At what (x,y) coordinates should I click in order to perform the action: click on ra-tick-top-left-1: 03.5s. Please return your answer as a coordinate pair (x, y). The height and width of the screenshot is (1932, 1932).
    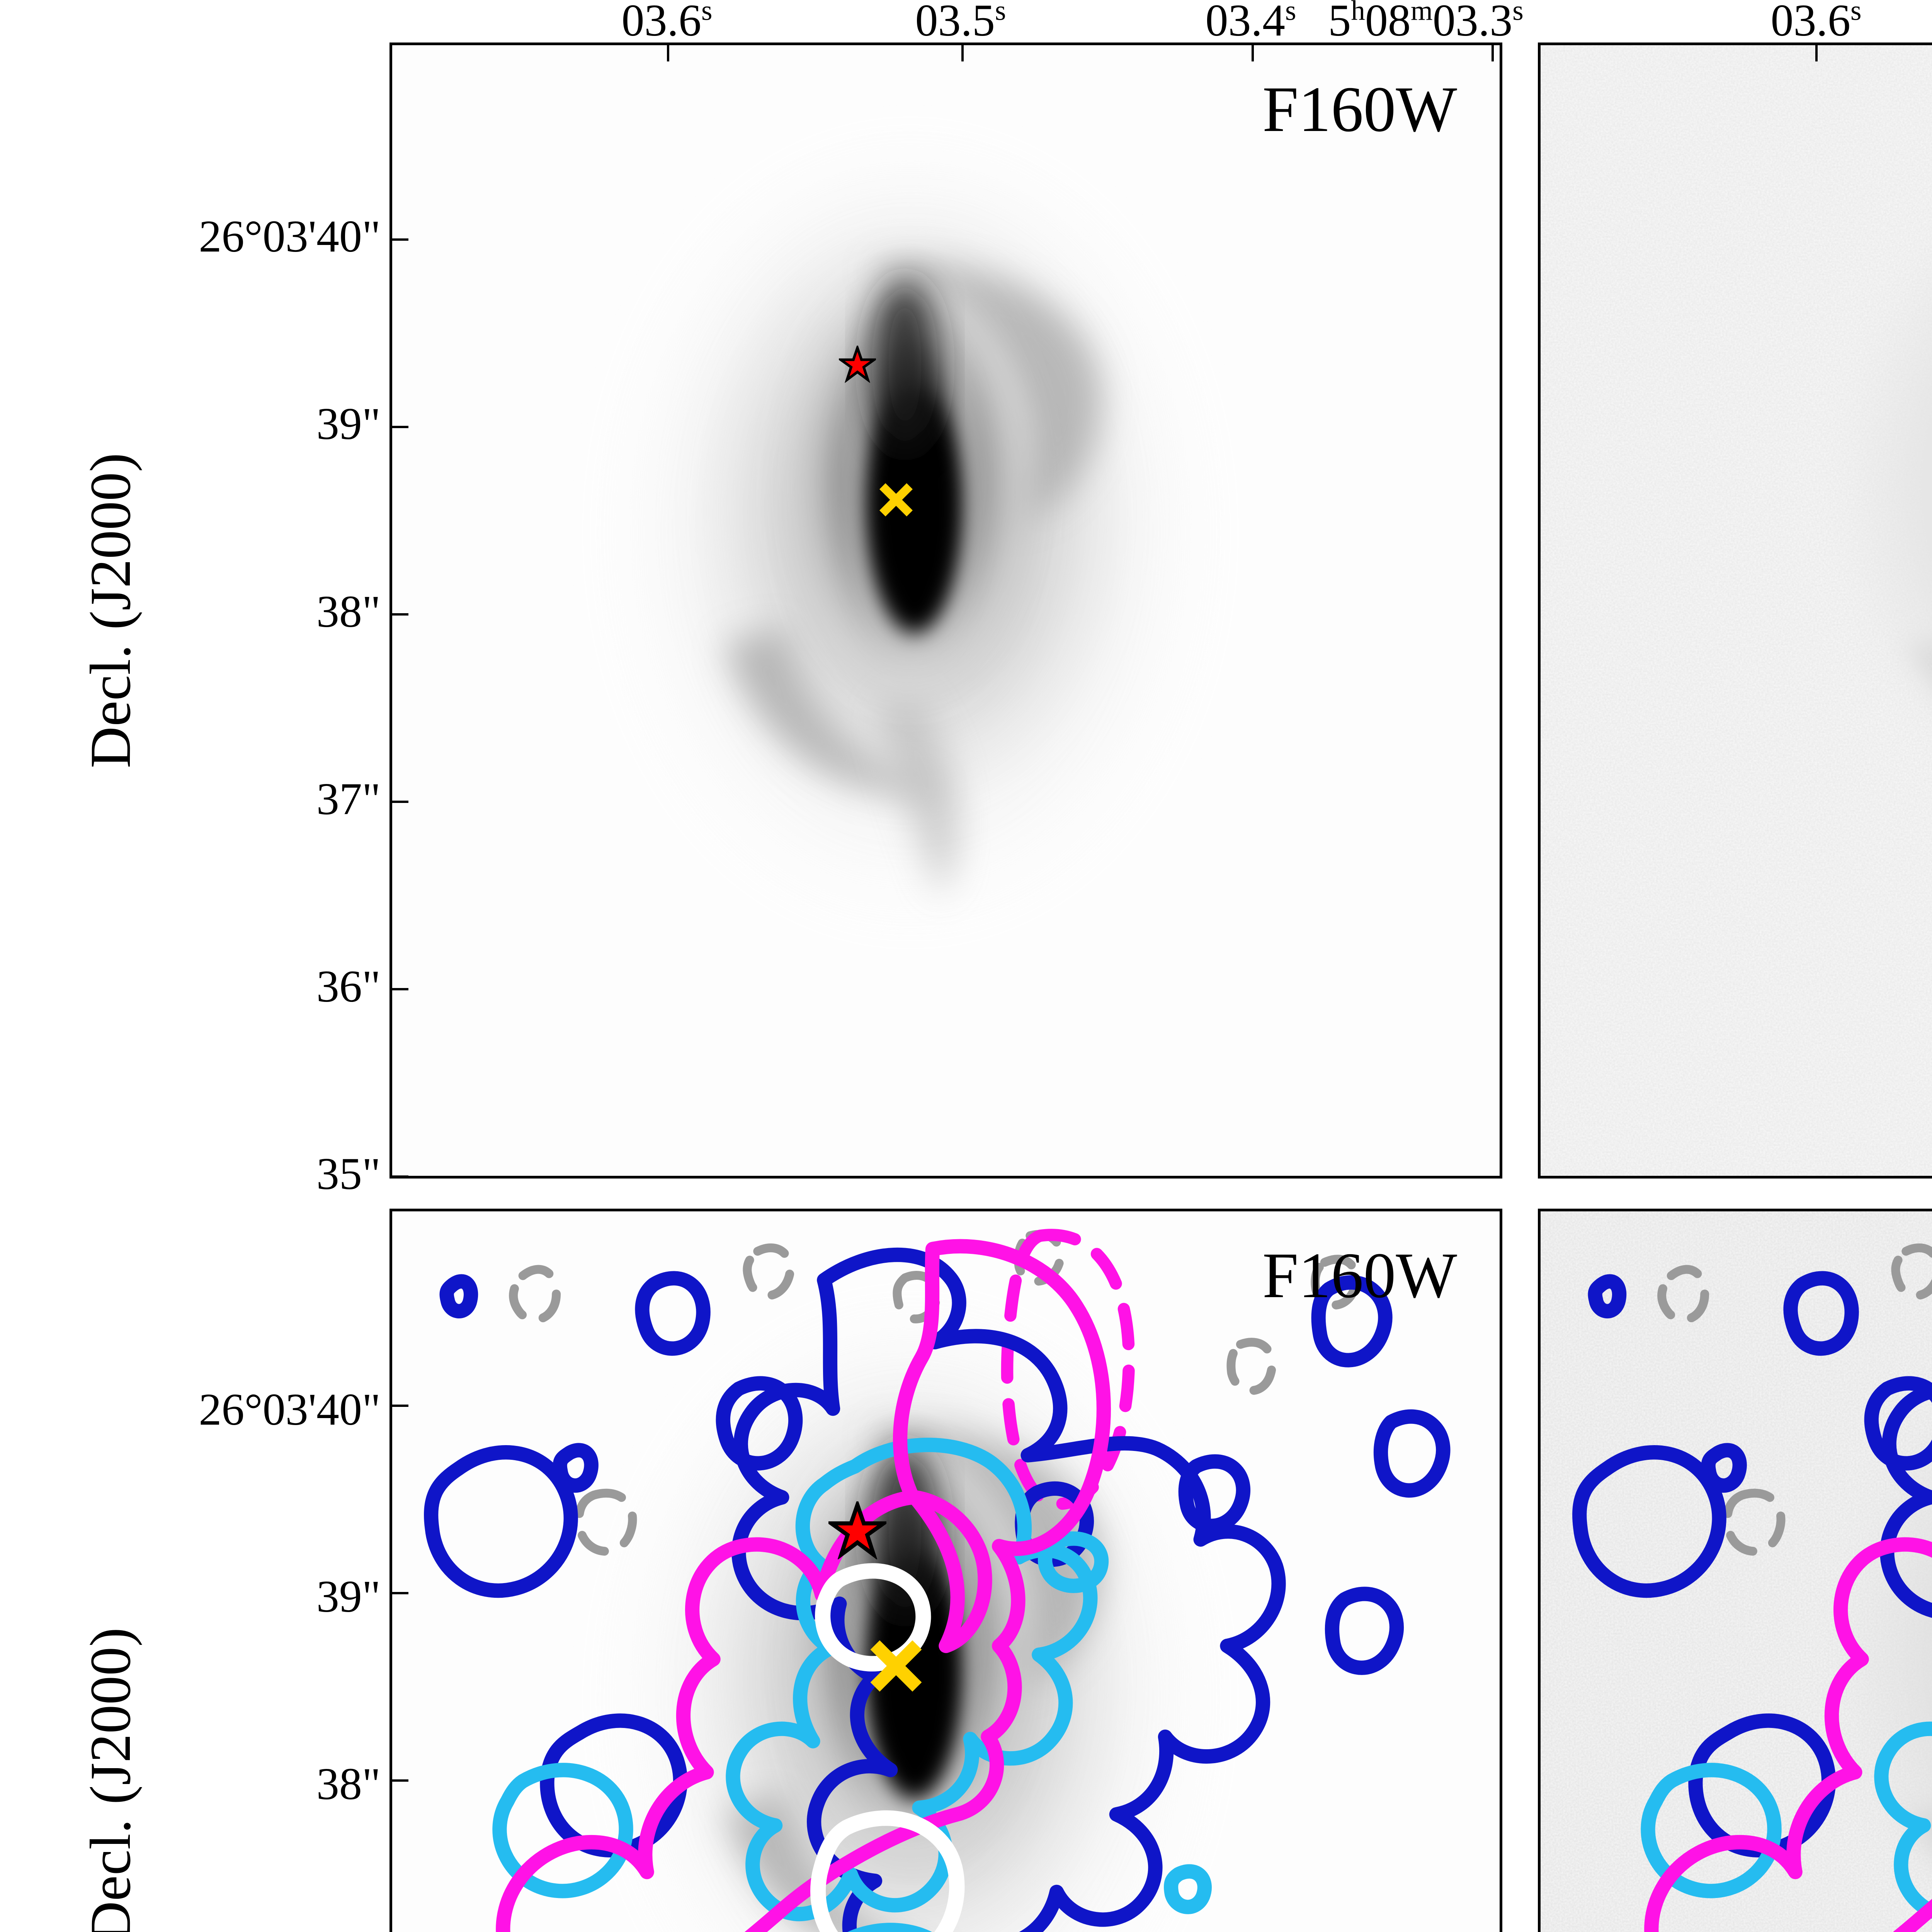
    Looking at the image, I should click on (961, 23).